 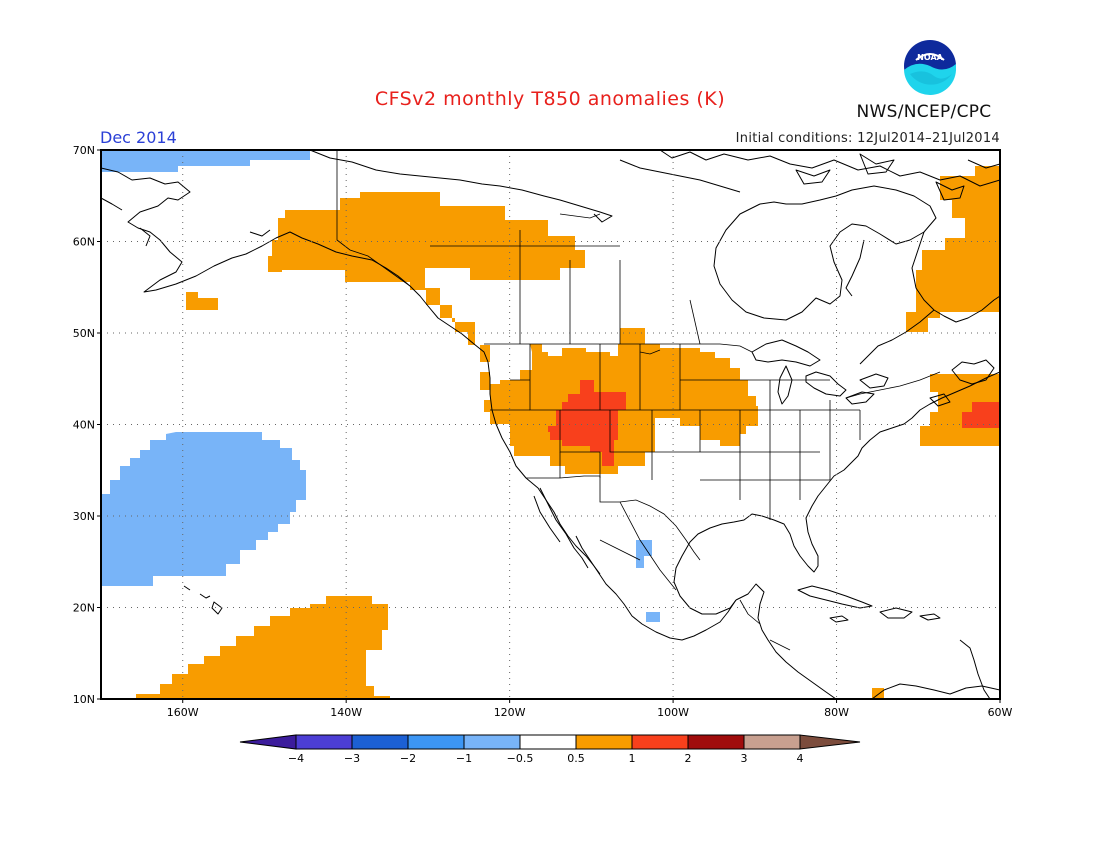 What do you see at coordinates (800, 758) in the screenshot?
I see `colorbar-label: 4` at bounding box center [800, 758].